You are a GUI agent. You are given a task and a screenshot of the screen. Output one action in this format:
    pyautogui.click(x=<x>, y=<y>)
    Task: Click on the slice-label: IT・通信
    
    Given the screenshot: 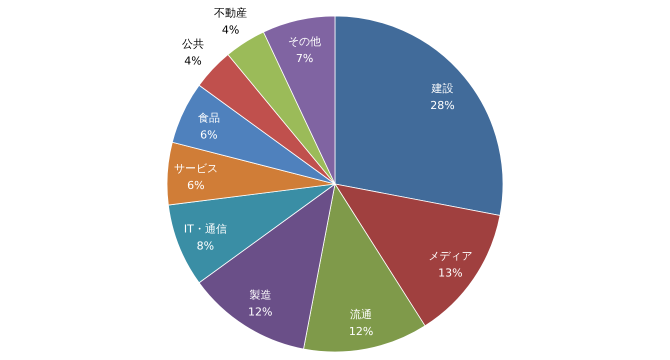 What is the action you would take?
    pyautogui.click(x=205, y=229)
    